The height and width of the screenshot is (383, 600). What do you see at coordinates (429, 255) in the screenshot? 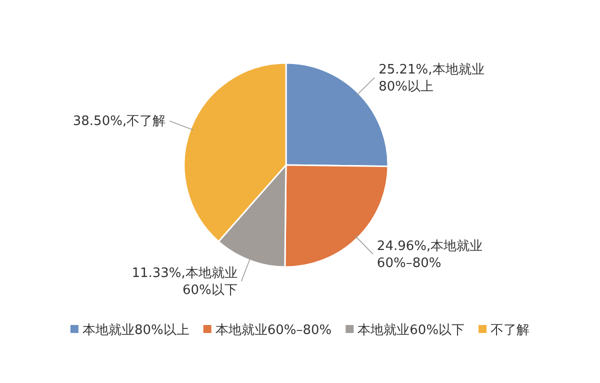
I see `data-label: 24.96%,本地就业 60%–80%` at bounding box center [429, 255].